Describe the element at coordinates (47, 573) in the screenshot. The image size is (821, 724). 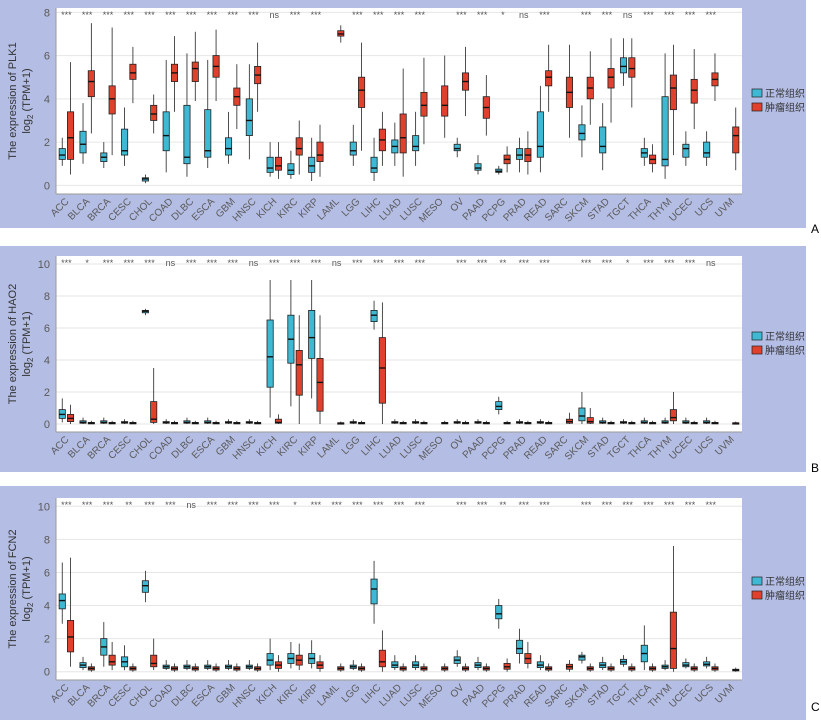
I see `y-tick-label: 6` at that location.